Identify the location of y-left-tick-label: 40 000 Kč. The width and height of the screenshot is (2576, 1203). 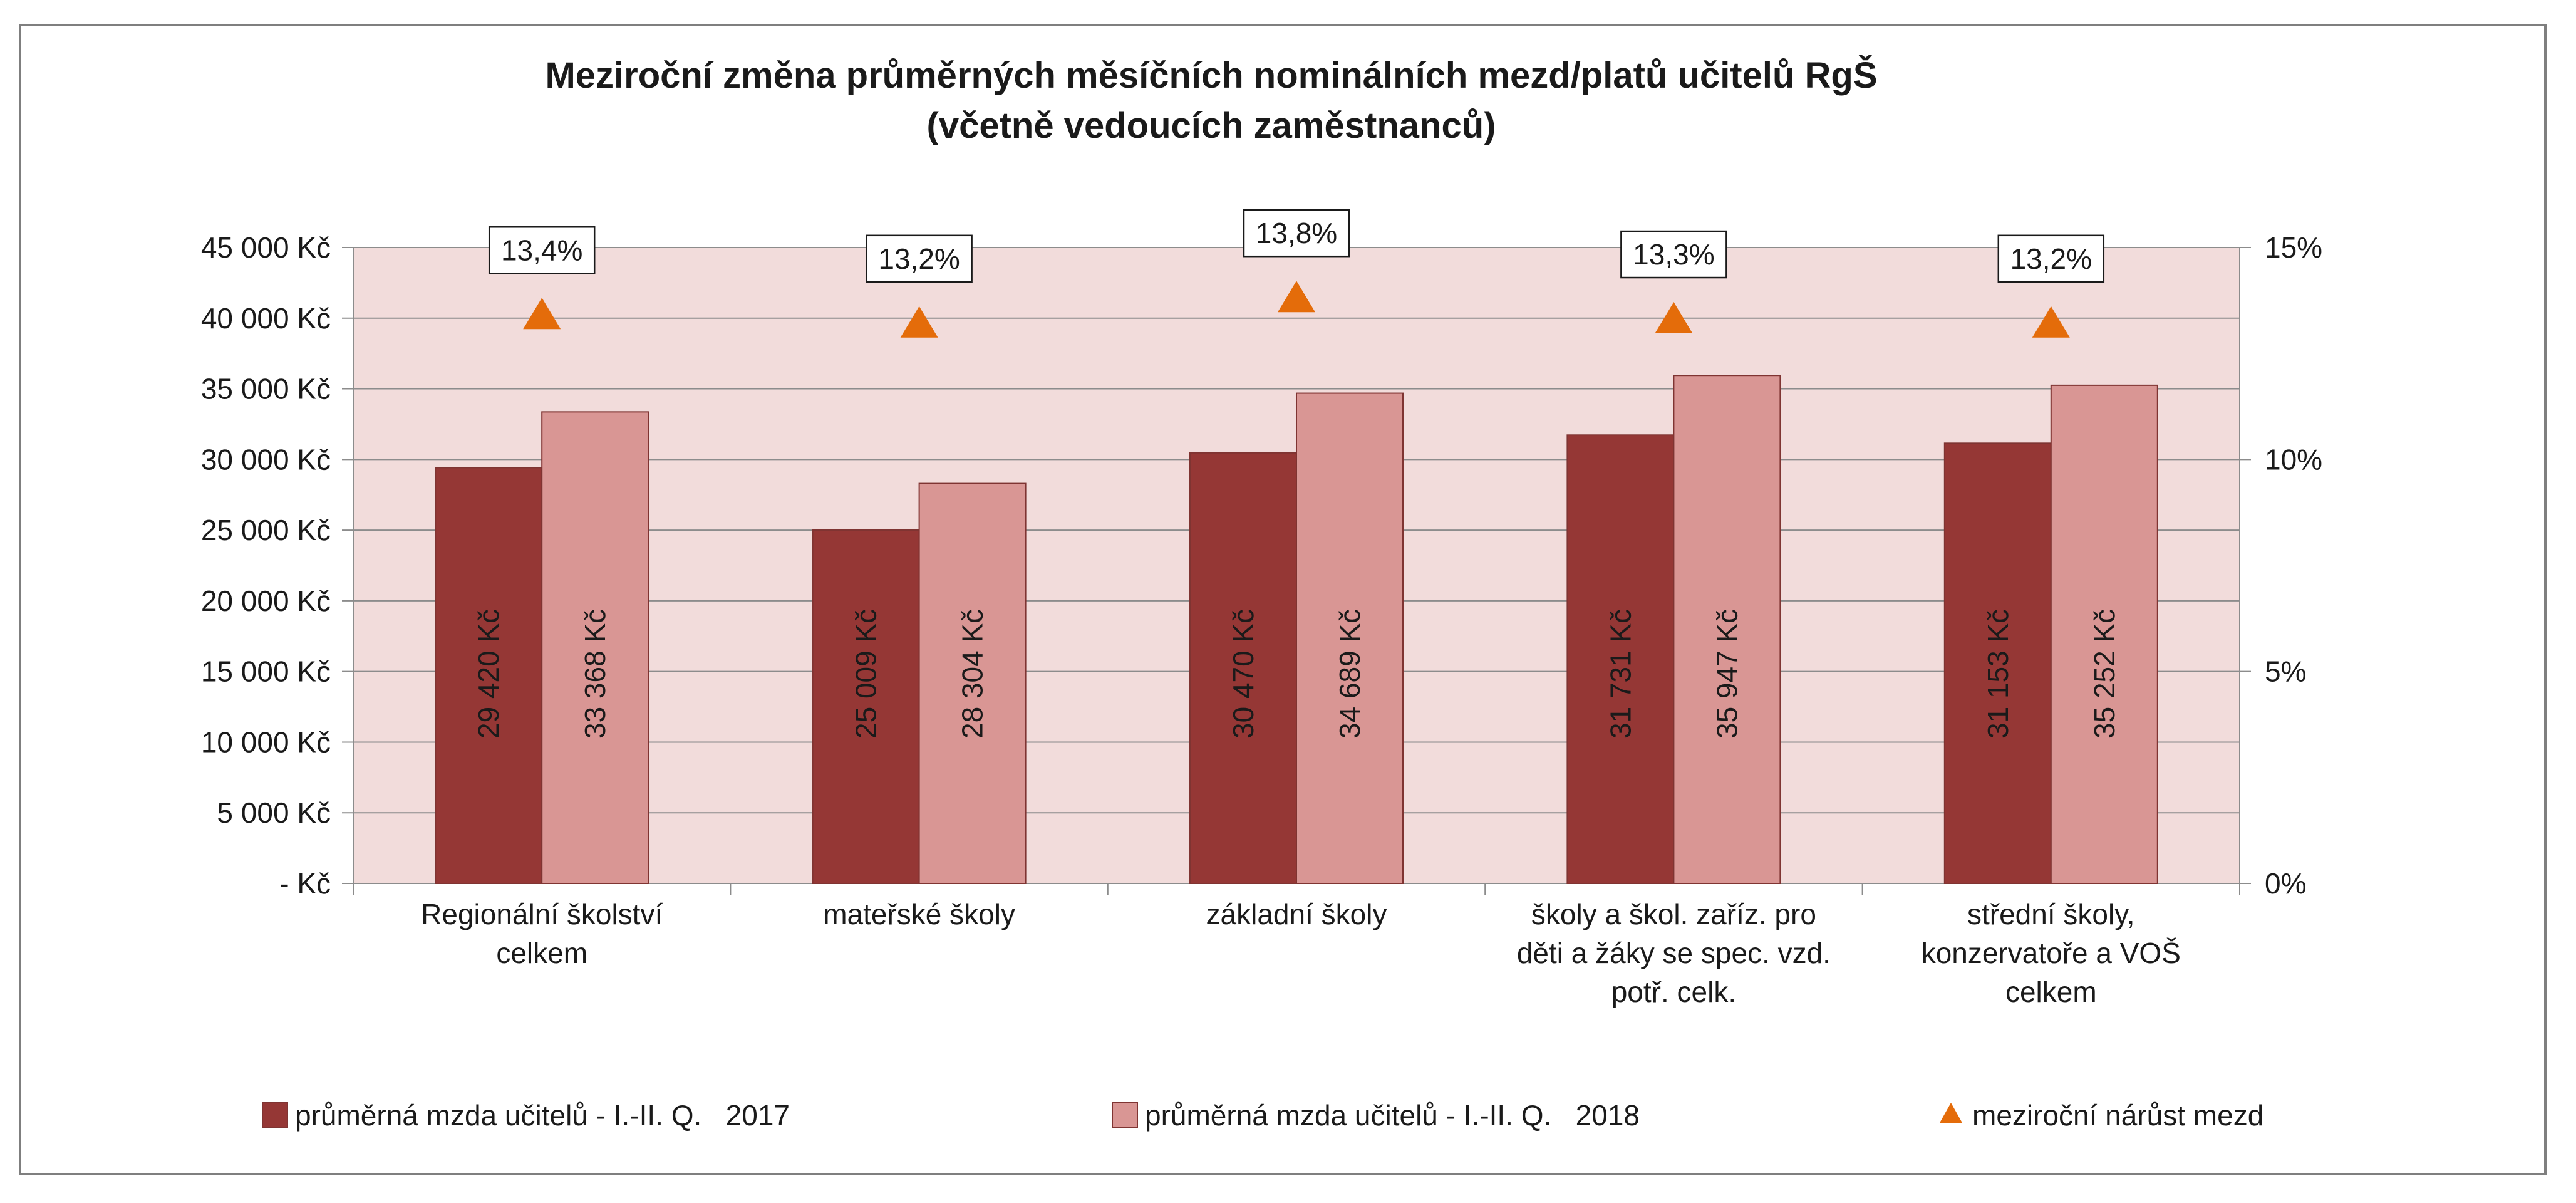
(266, 318).